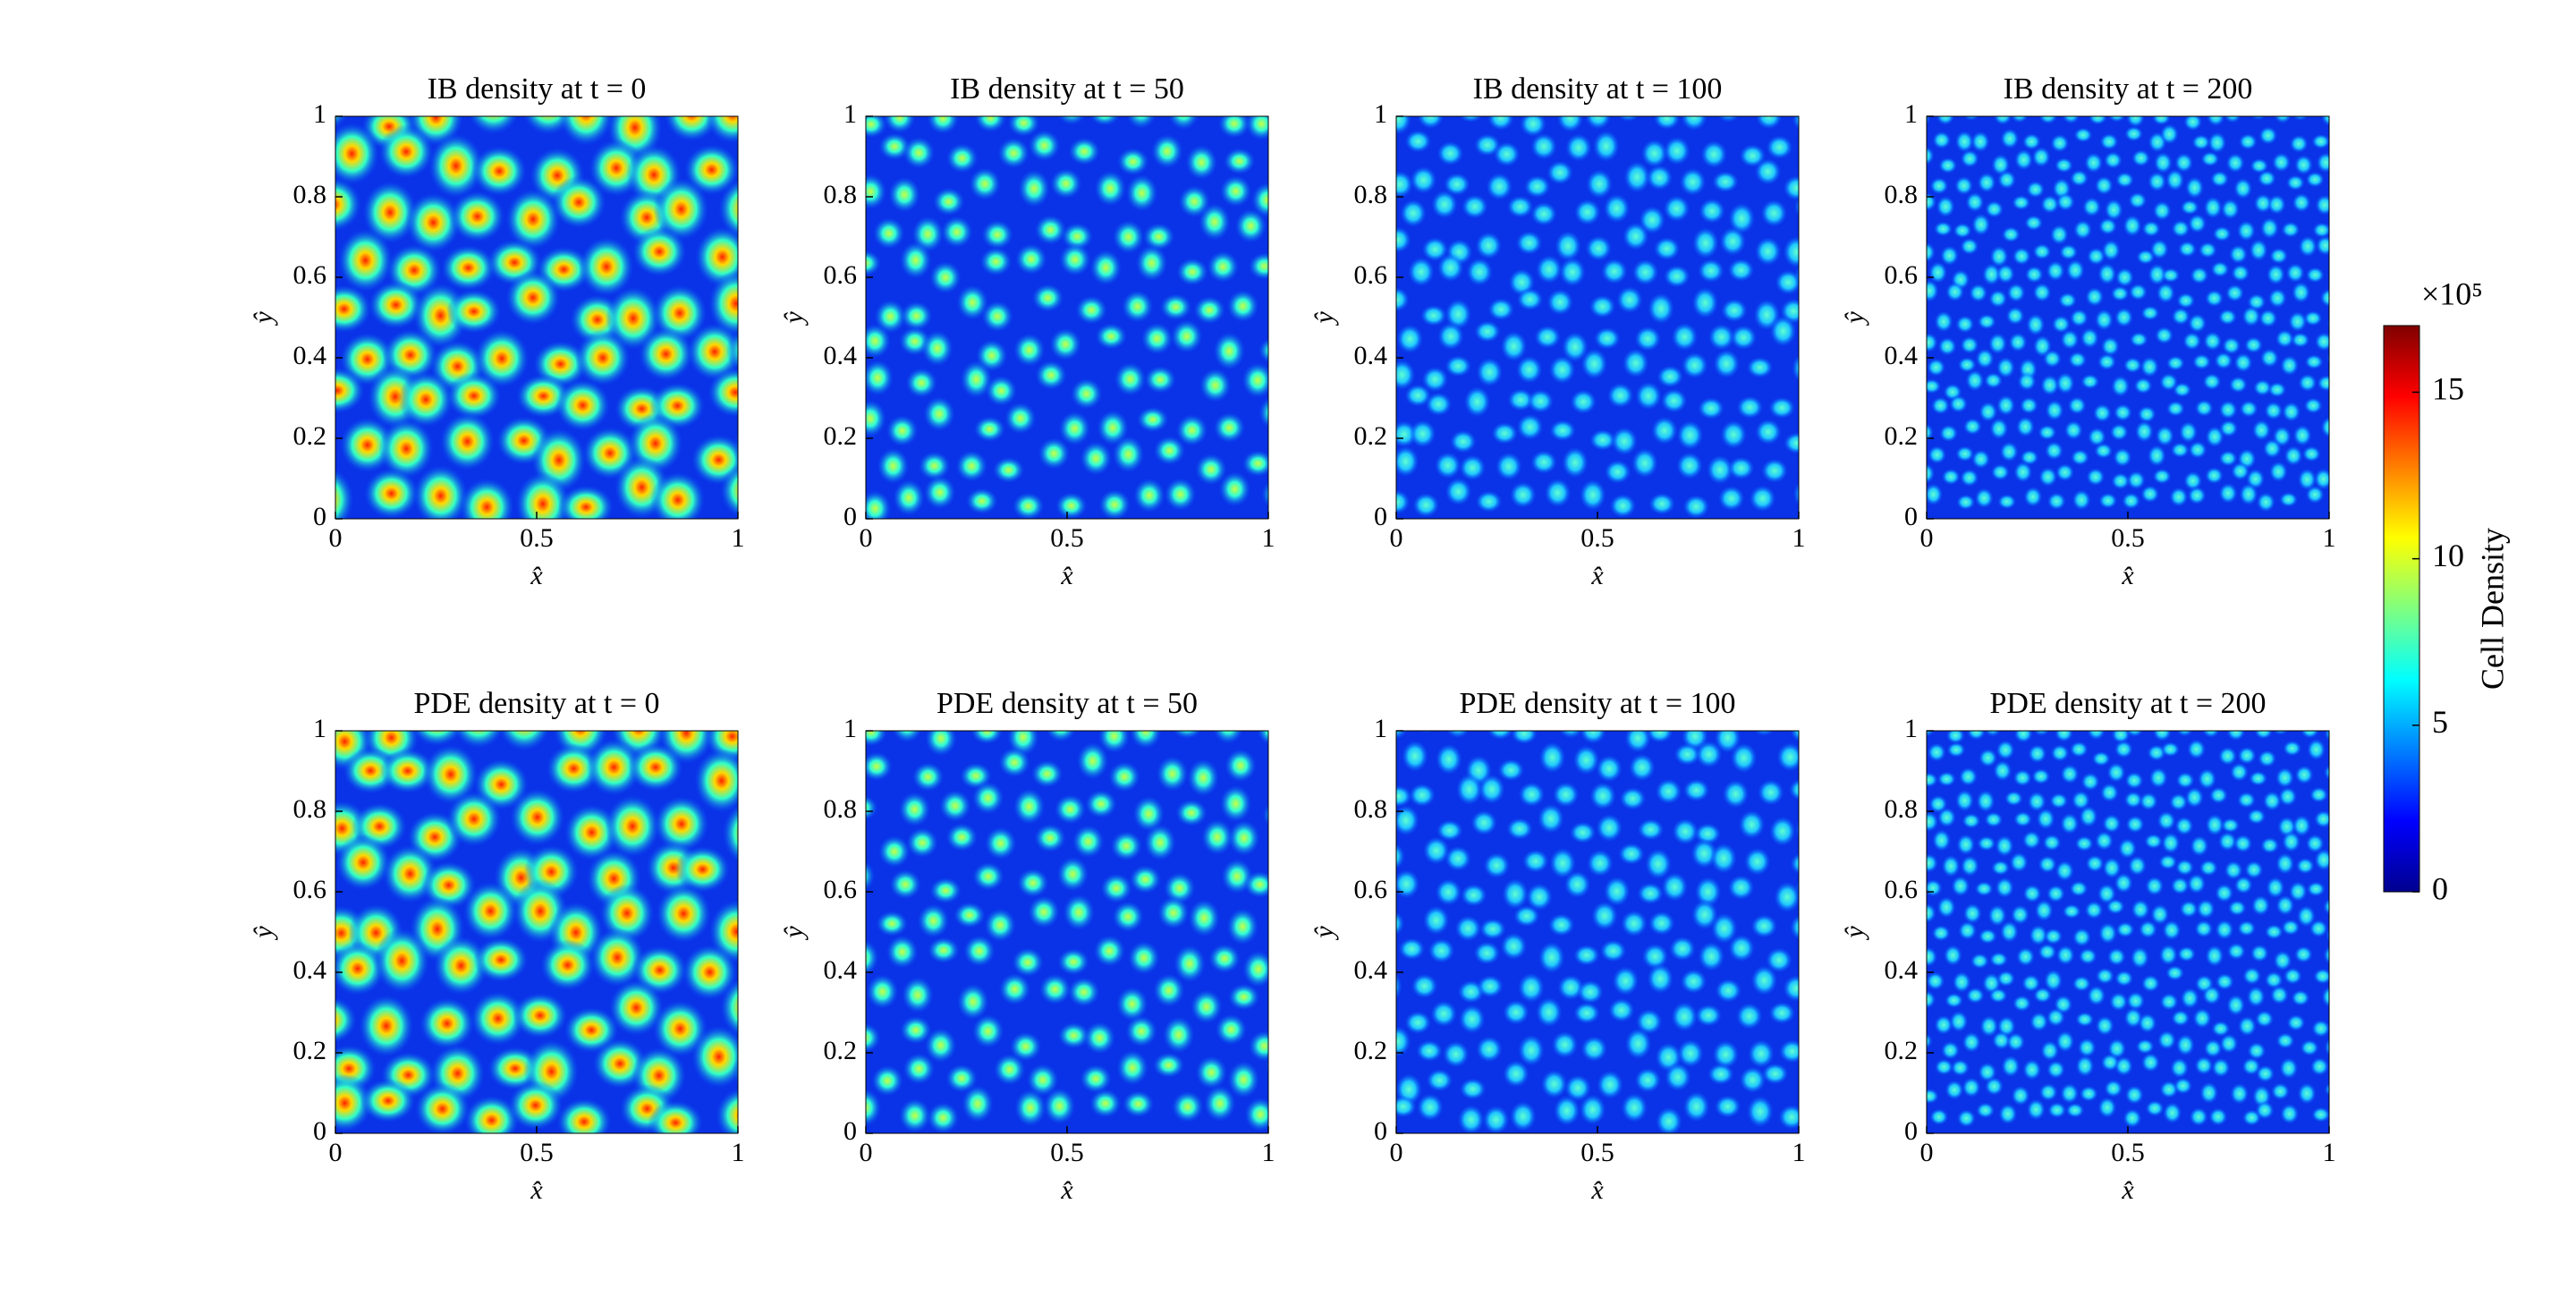  What do you see at coordinates (1380, 728) in the screenshot?
I see `y-tick-label: 1` at bounding box center [1380, 728].